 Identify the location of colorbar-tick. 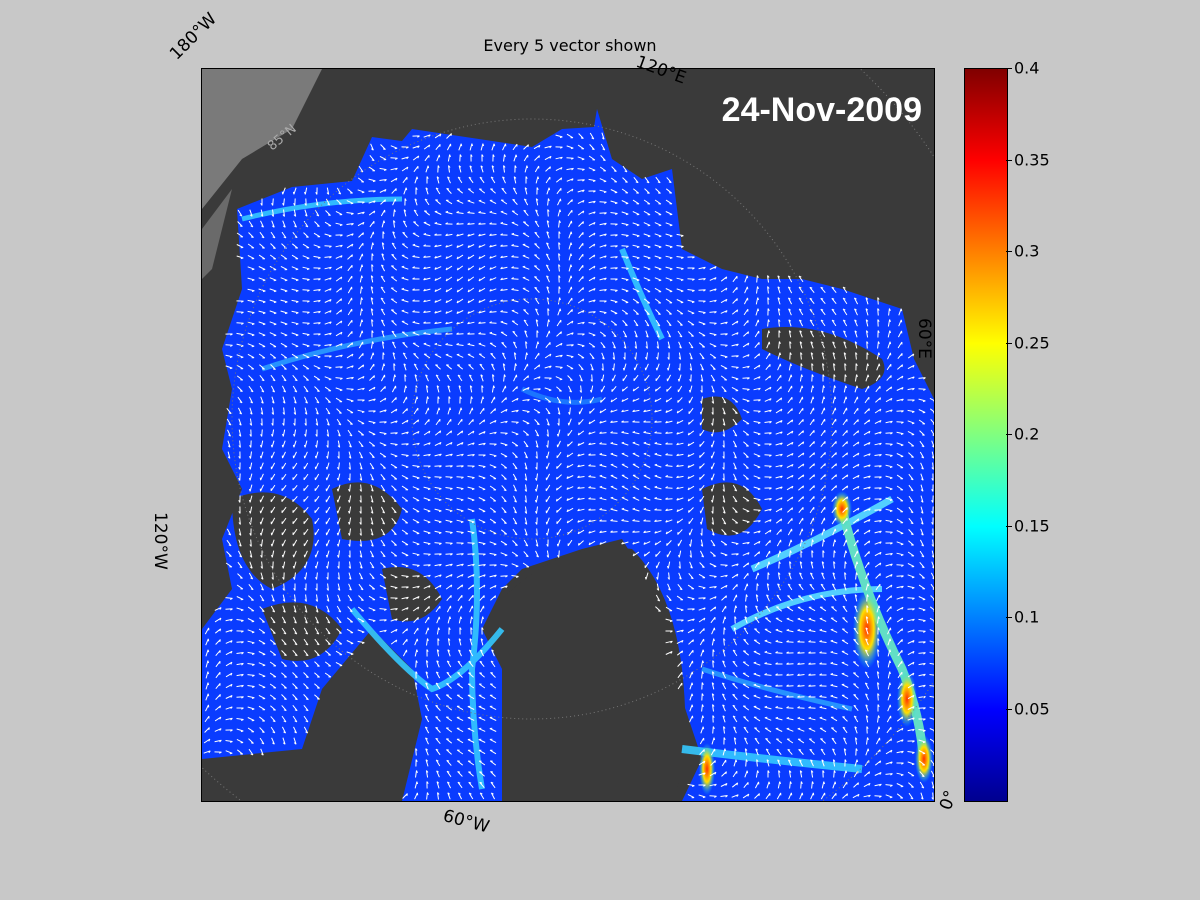
(1009, 343).